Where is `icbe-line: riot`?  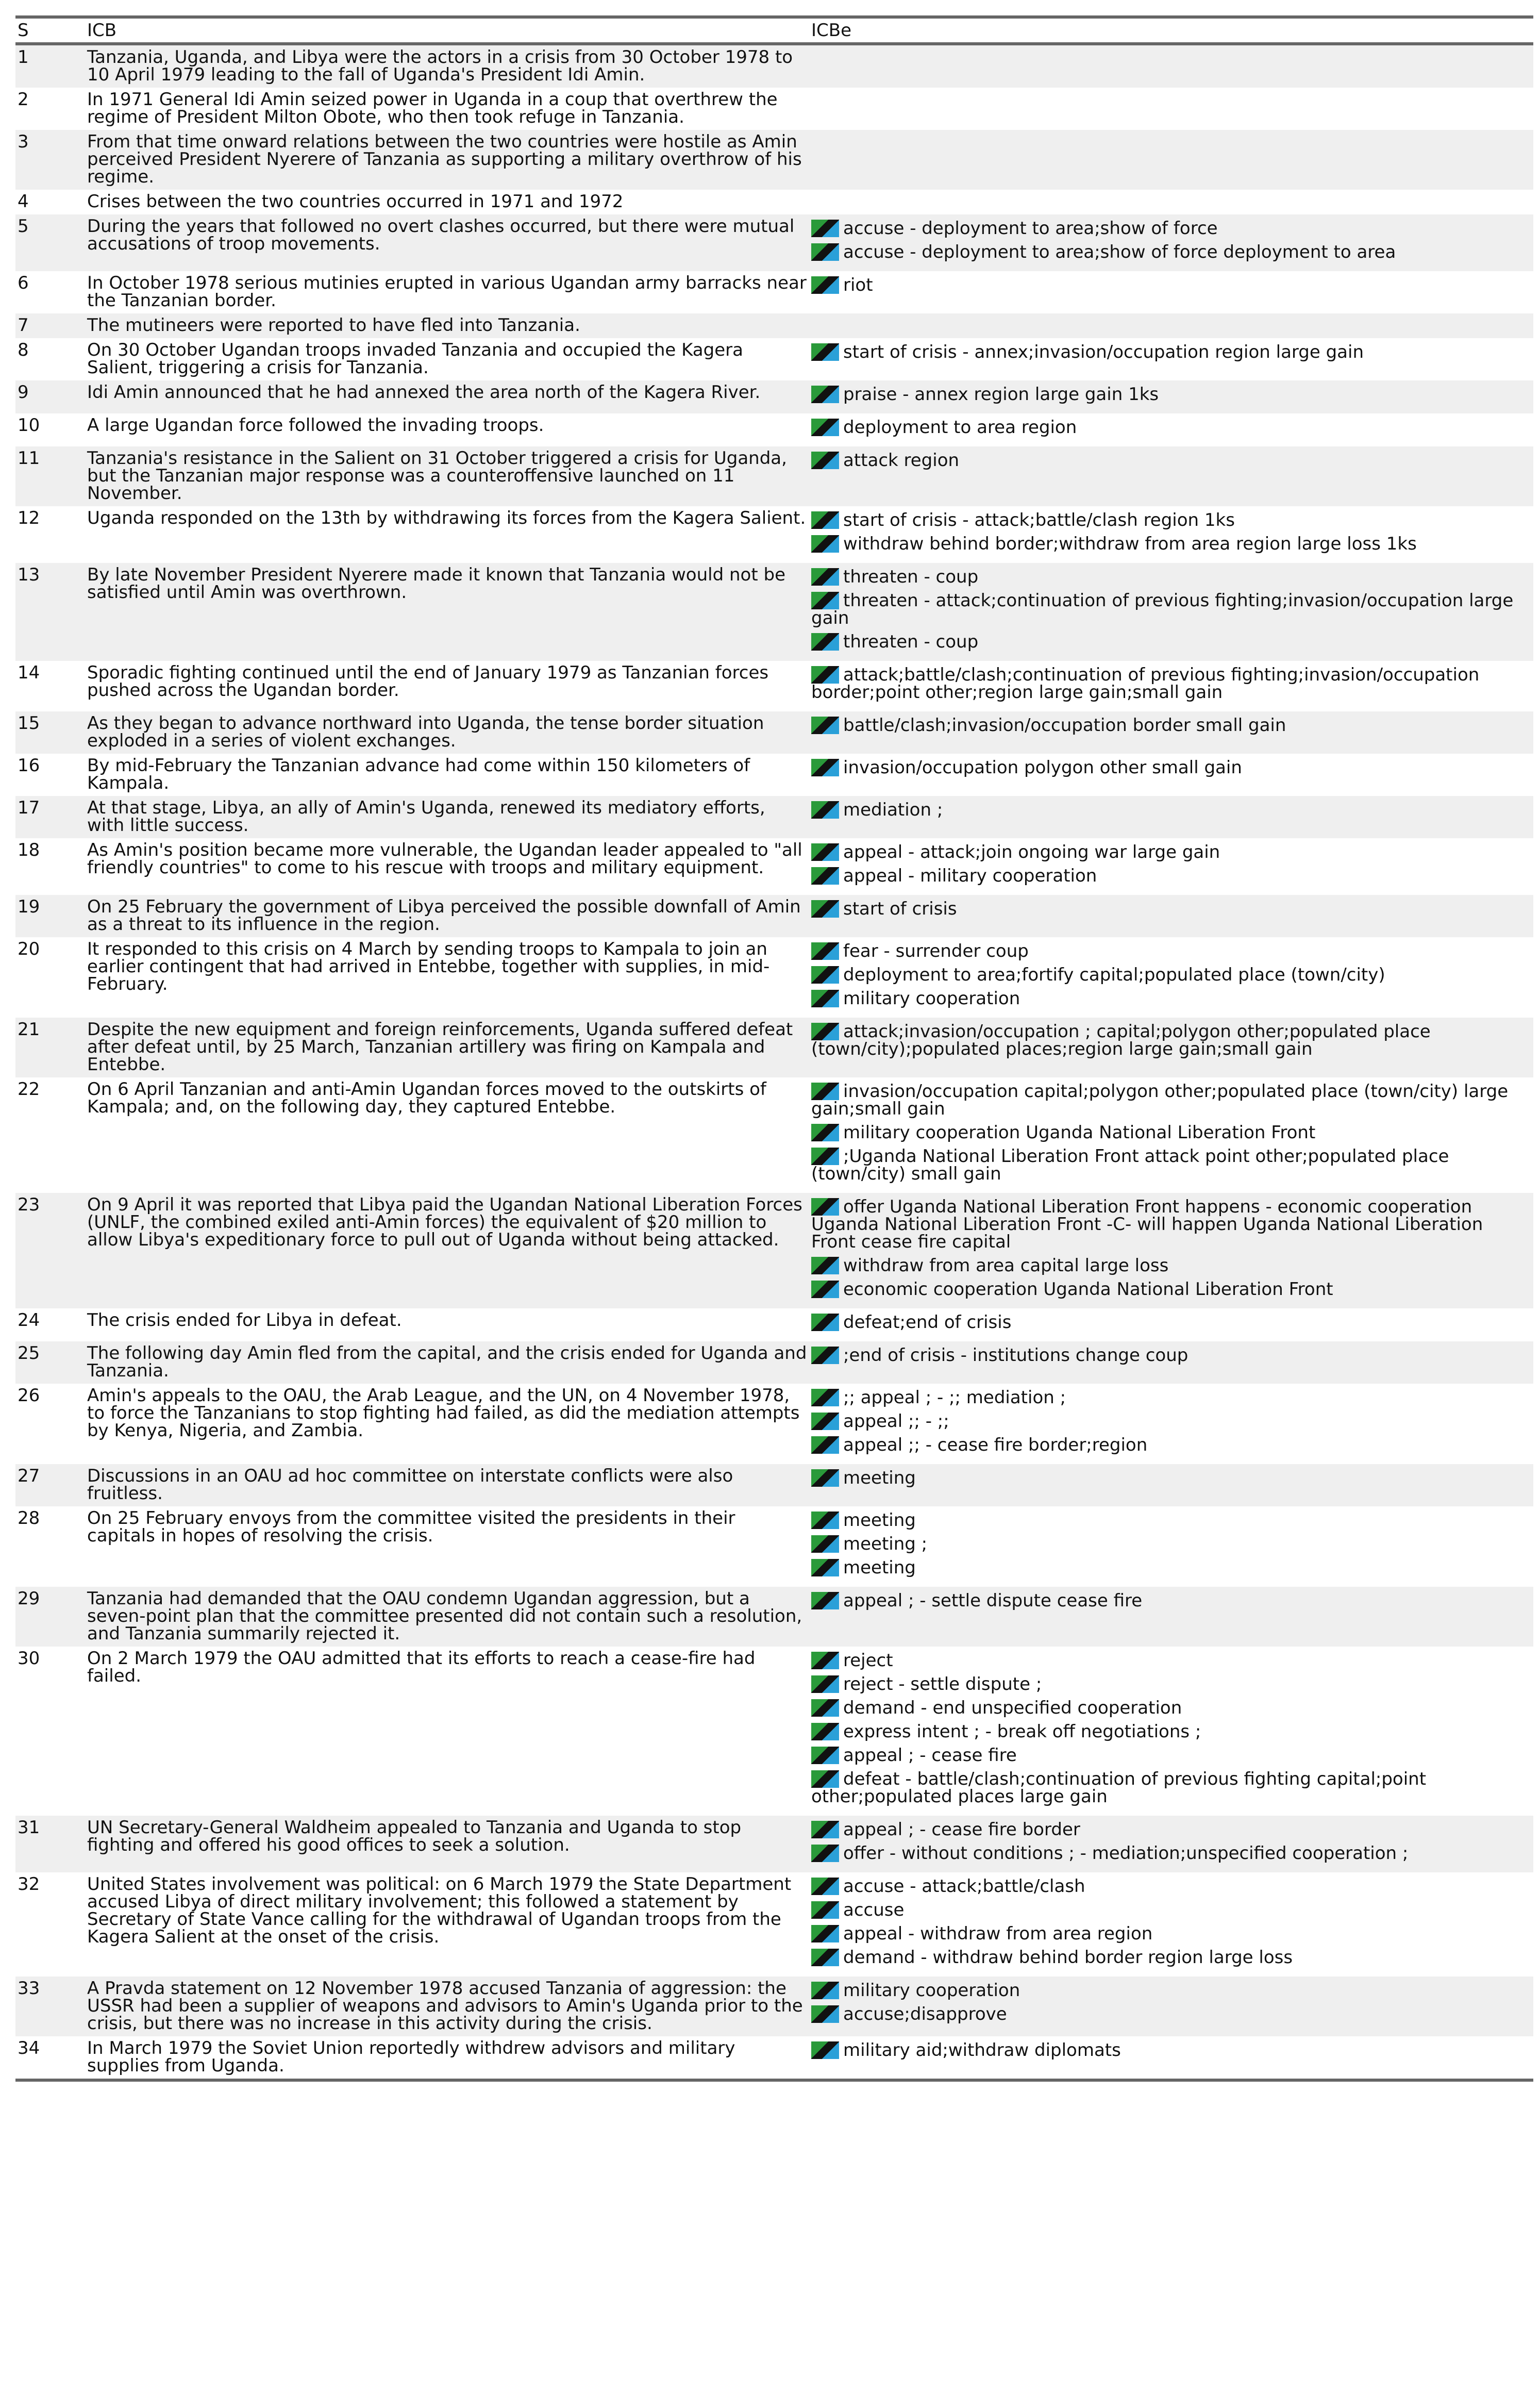
icbe-line: riot is located at coordinates (1171, 285).